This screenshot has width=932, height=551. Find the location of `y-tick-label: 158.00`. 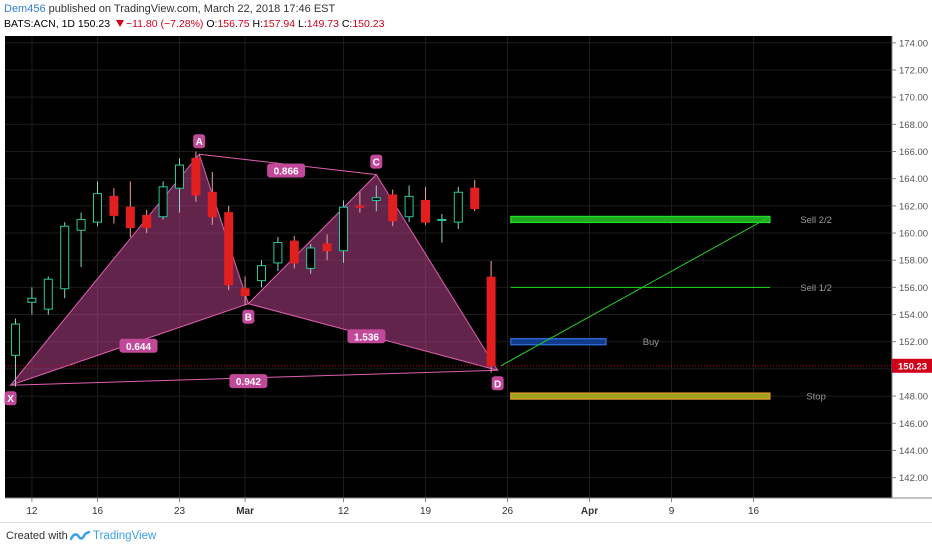

y-tick-label: 158.00 is located at coordinates (913, 261).